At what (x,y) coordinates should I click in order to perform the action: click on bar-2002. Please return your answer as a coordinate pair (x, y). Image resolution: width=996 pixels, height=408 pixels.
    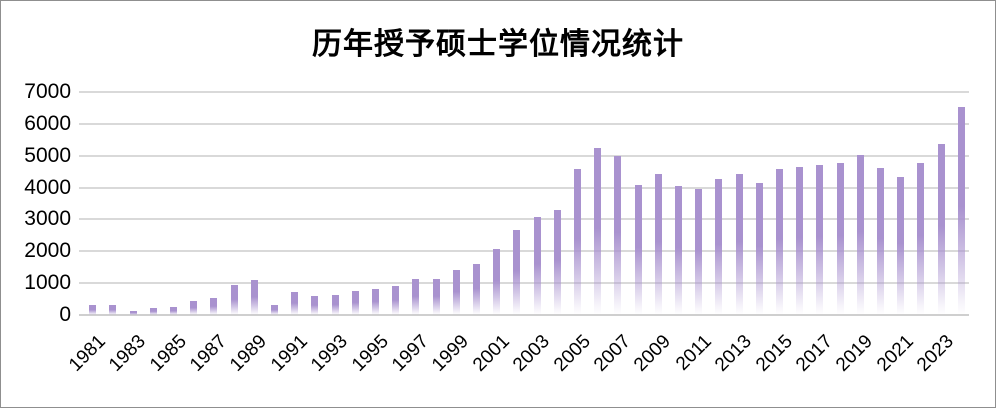
    Looking at the image, I should click on (517, 272).